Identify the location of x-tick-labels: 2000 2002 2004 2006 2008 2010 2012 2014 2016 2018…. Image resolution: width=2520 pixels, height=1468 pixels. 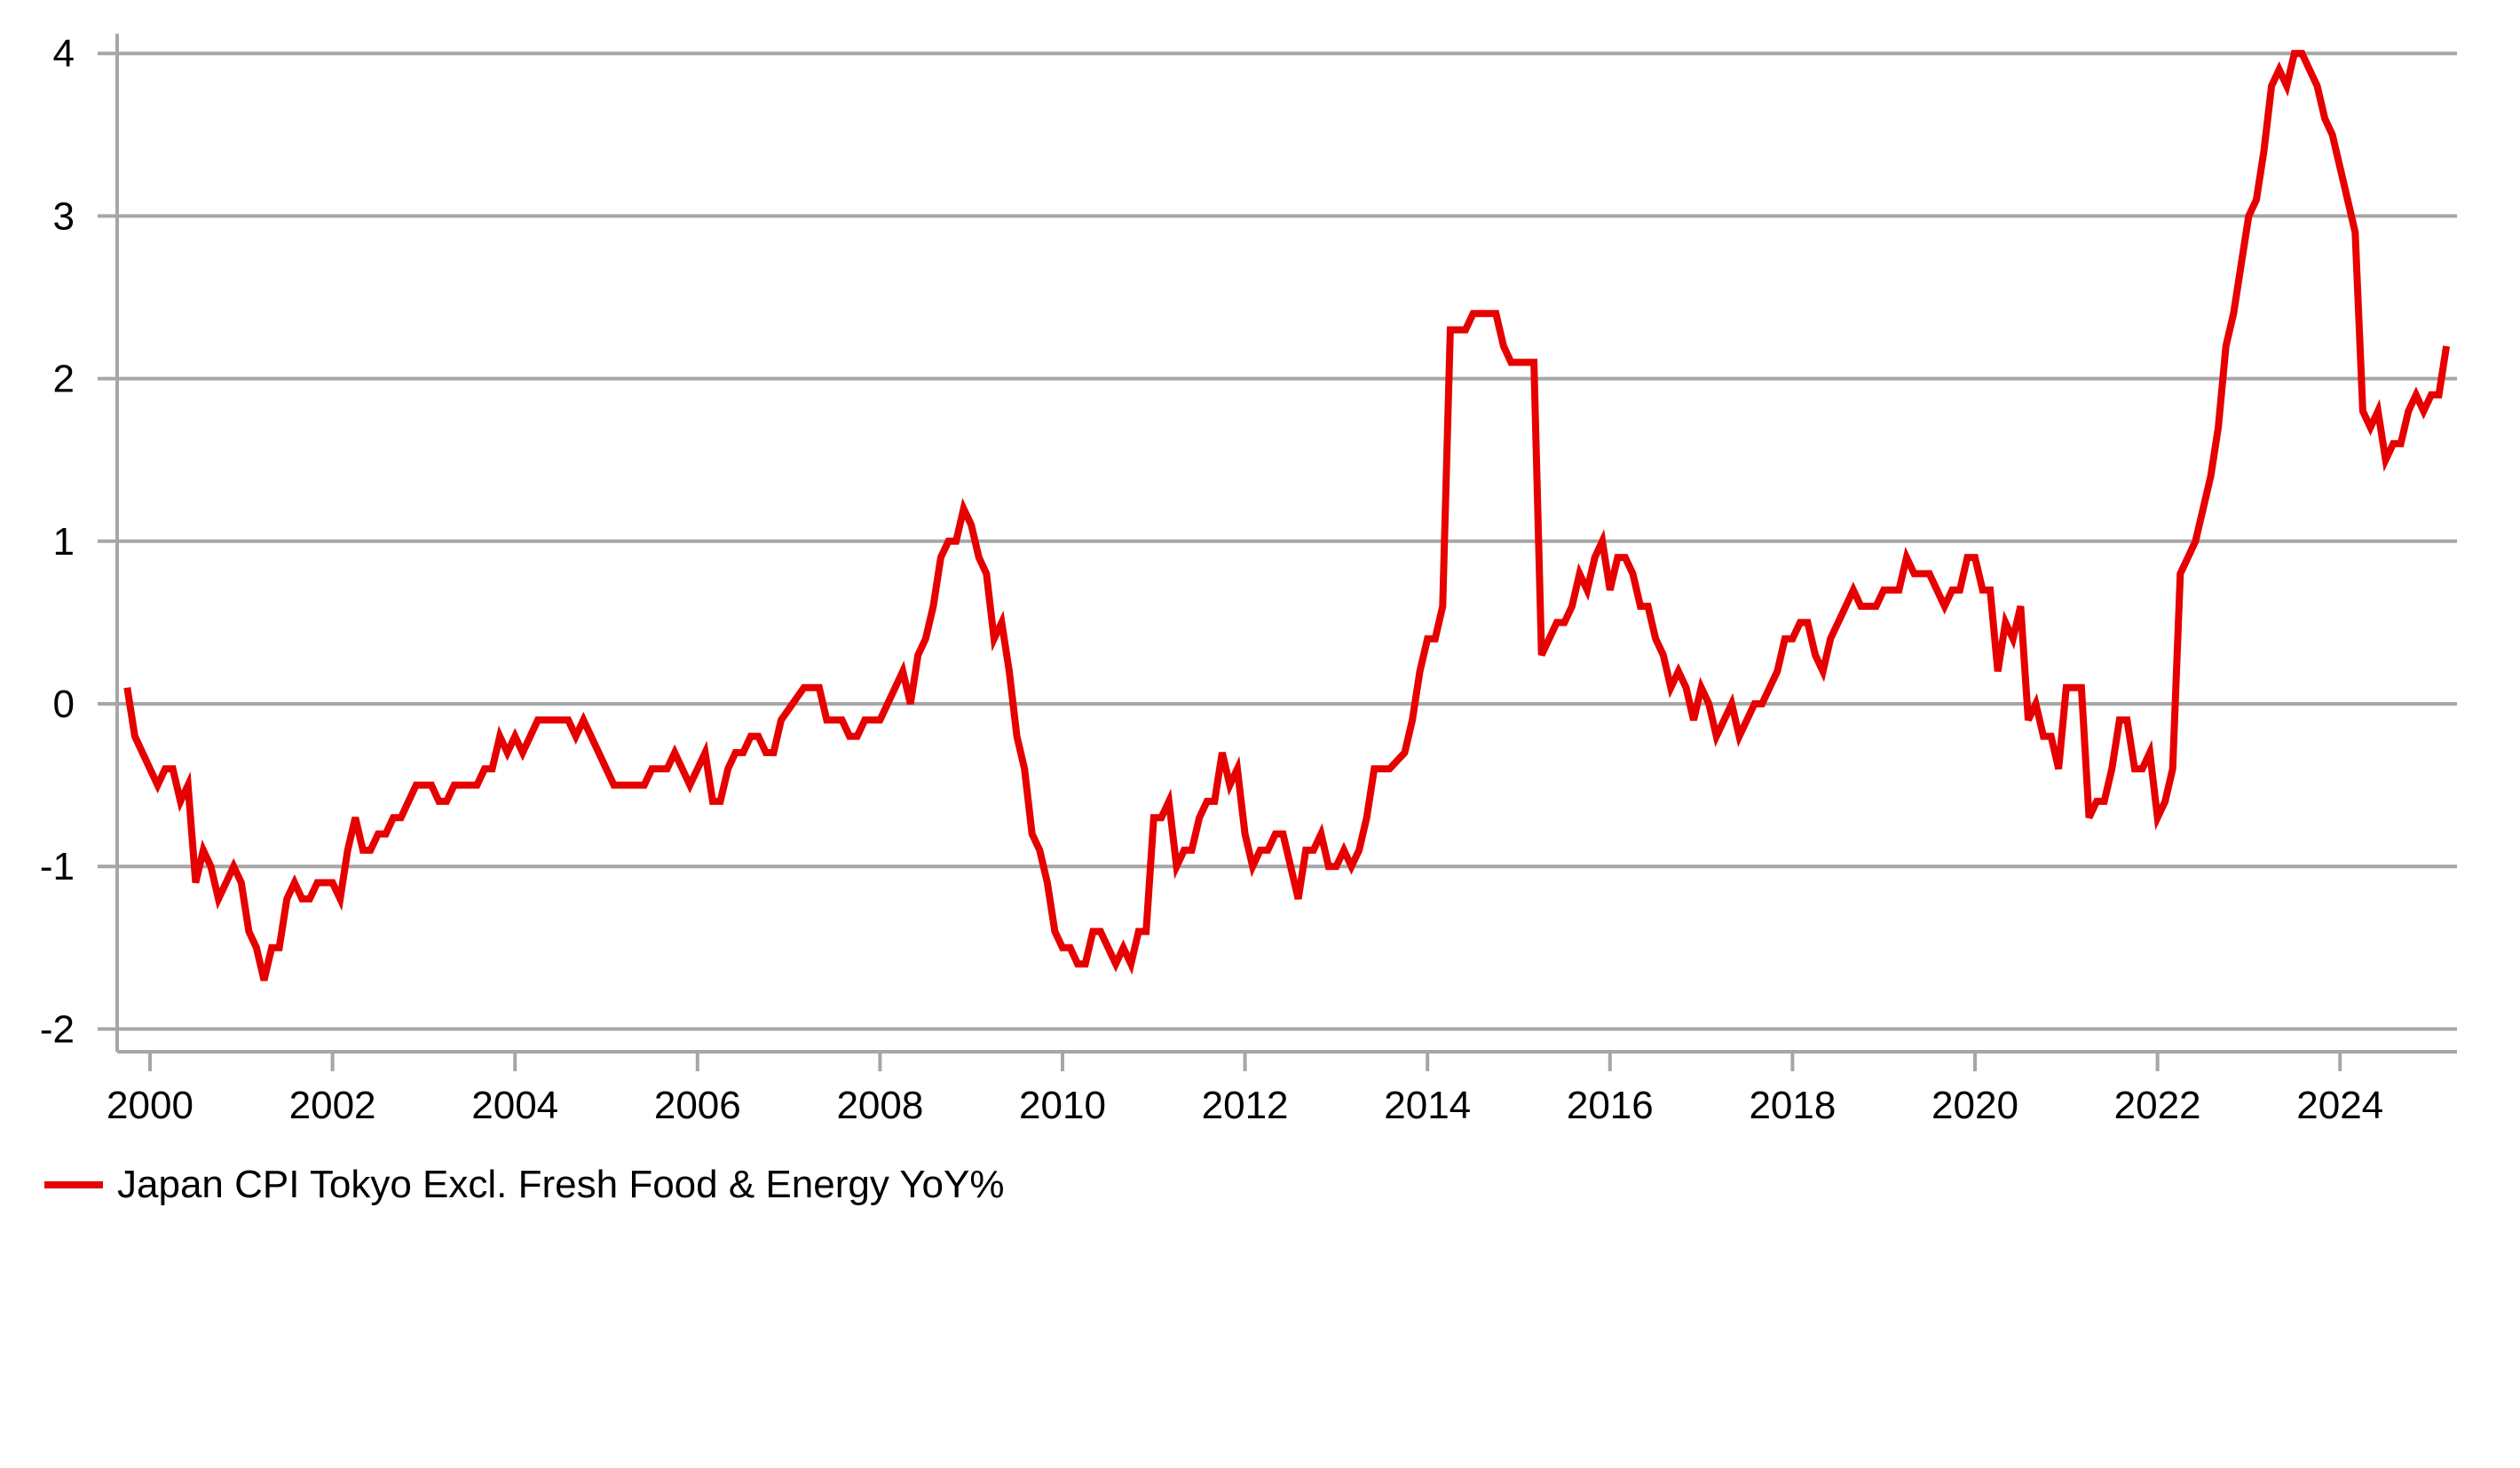
(1245, 1105).